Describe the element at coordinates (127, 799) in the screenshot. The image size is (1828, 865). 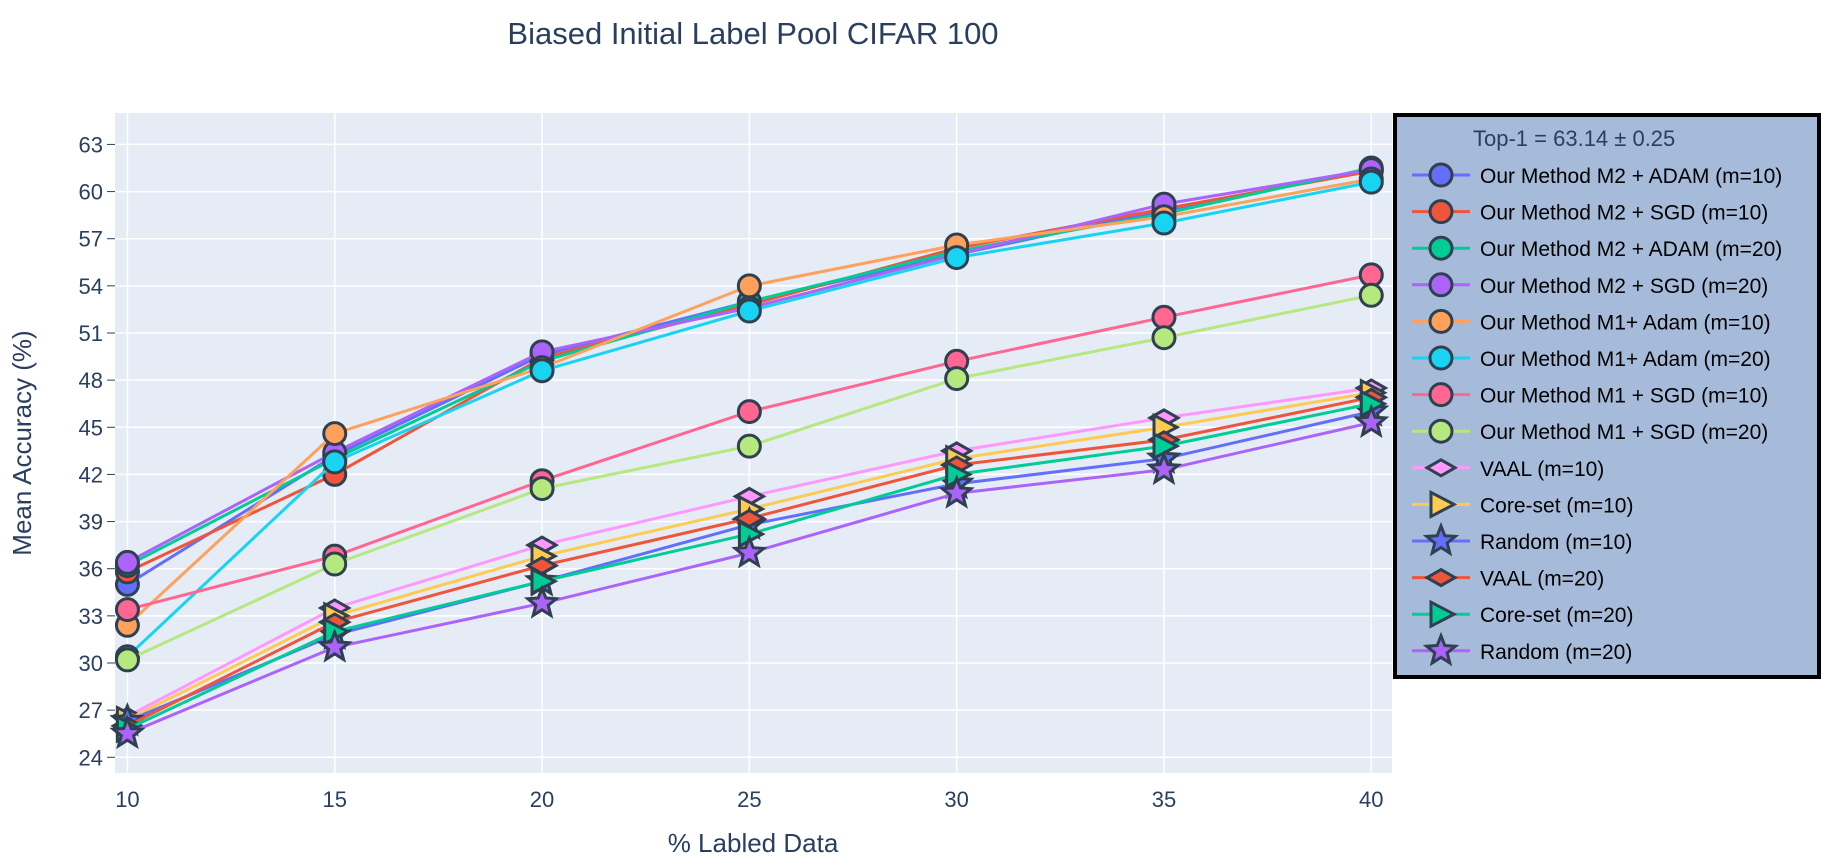
I see `x-tick-label: 10` at that location.